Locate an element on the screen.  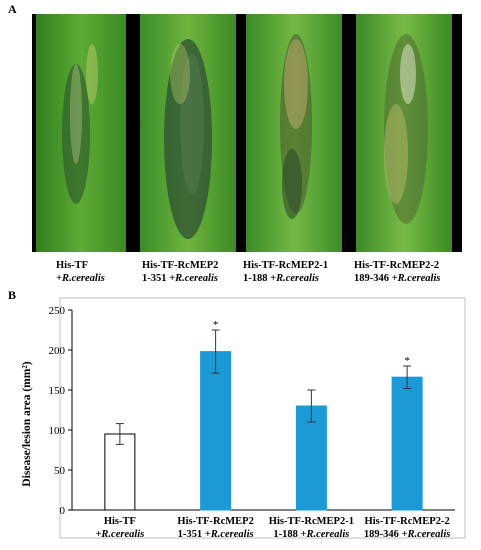
leaf-label-his-tf-rcmep2-2: His-TF-RcMEP2-2 189-346 +R.cerealis is located at coordinates (397, 272).